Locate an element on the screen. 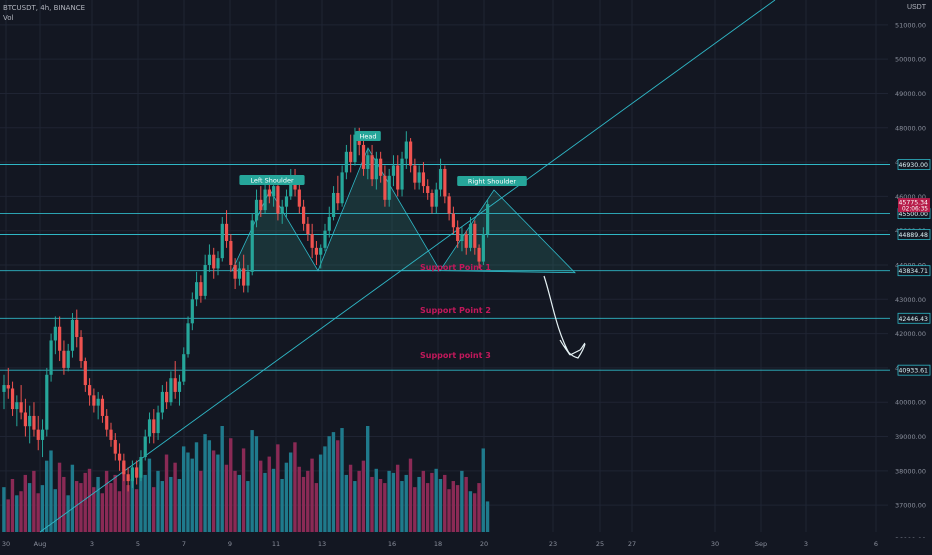  currency-label: USDT is located at coordinates (916, 7).